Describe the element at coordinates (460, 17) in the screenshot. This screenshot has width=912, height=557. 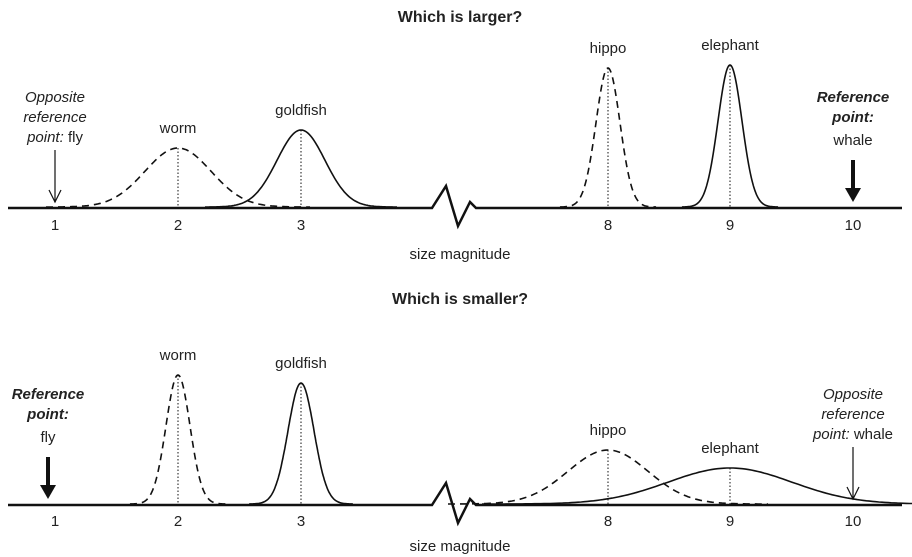
I see `panel-title: Which is larger?` at that location.